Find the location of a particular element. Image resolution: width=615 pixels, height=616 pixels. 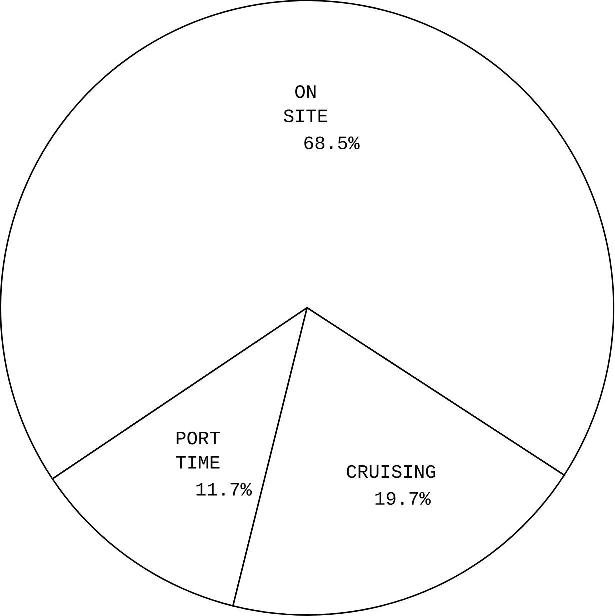

slice-label: CRUISING is located at coordinates (391, 471).